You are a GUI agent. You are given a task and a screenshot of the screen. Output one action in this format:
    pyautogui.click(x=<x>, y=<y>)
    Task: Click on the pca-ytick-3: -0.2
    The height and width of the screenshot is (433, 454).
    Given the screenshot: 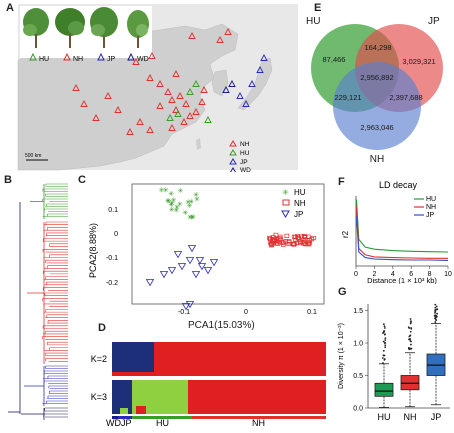 What is the action you would take?
    pyautogui.click(x=112, y=283)
    